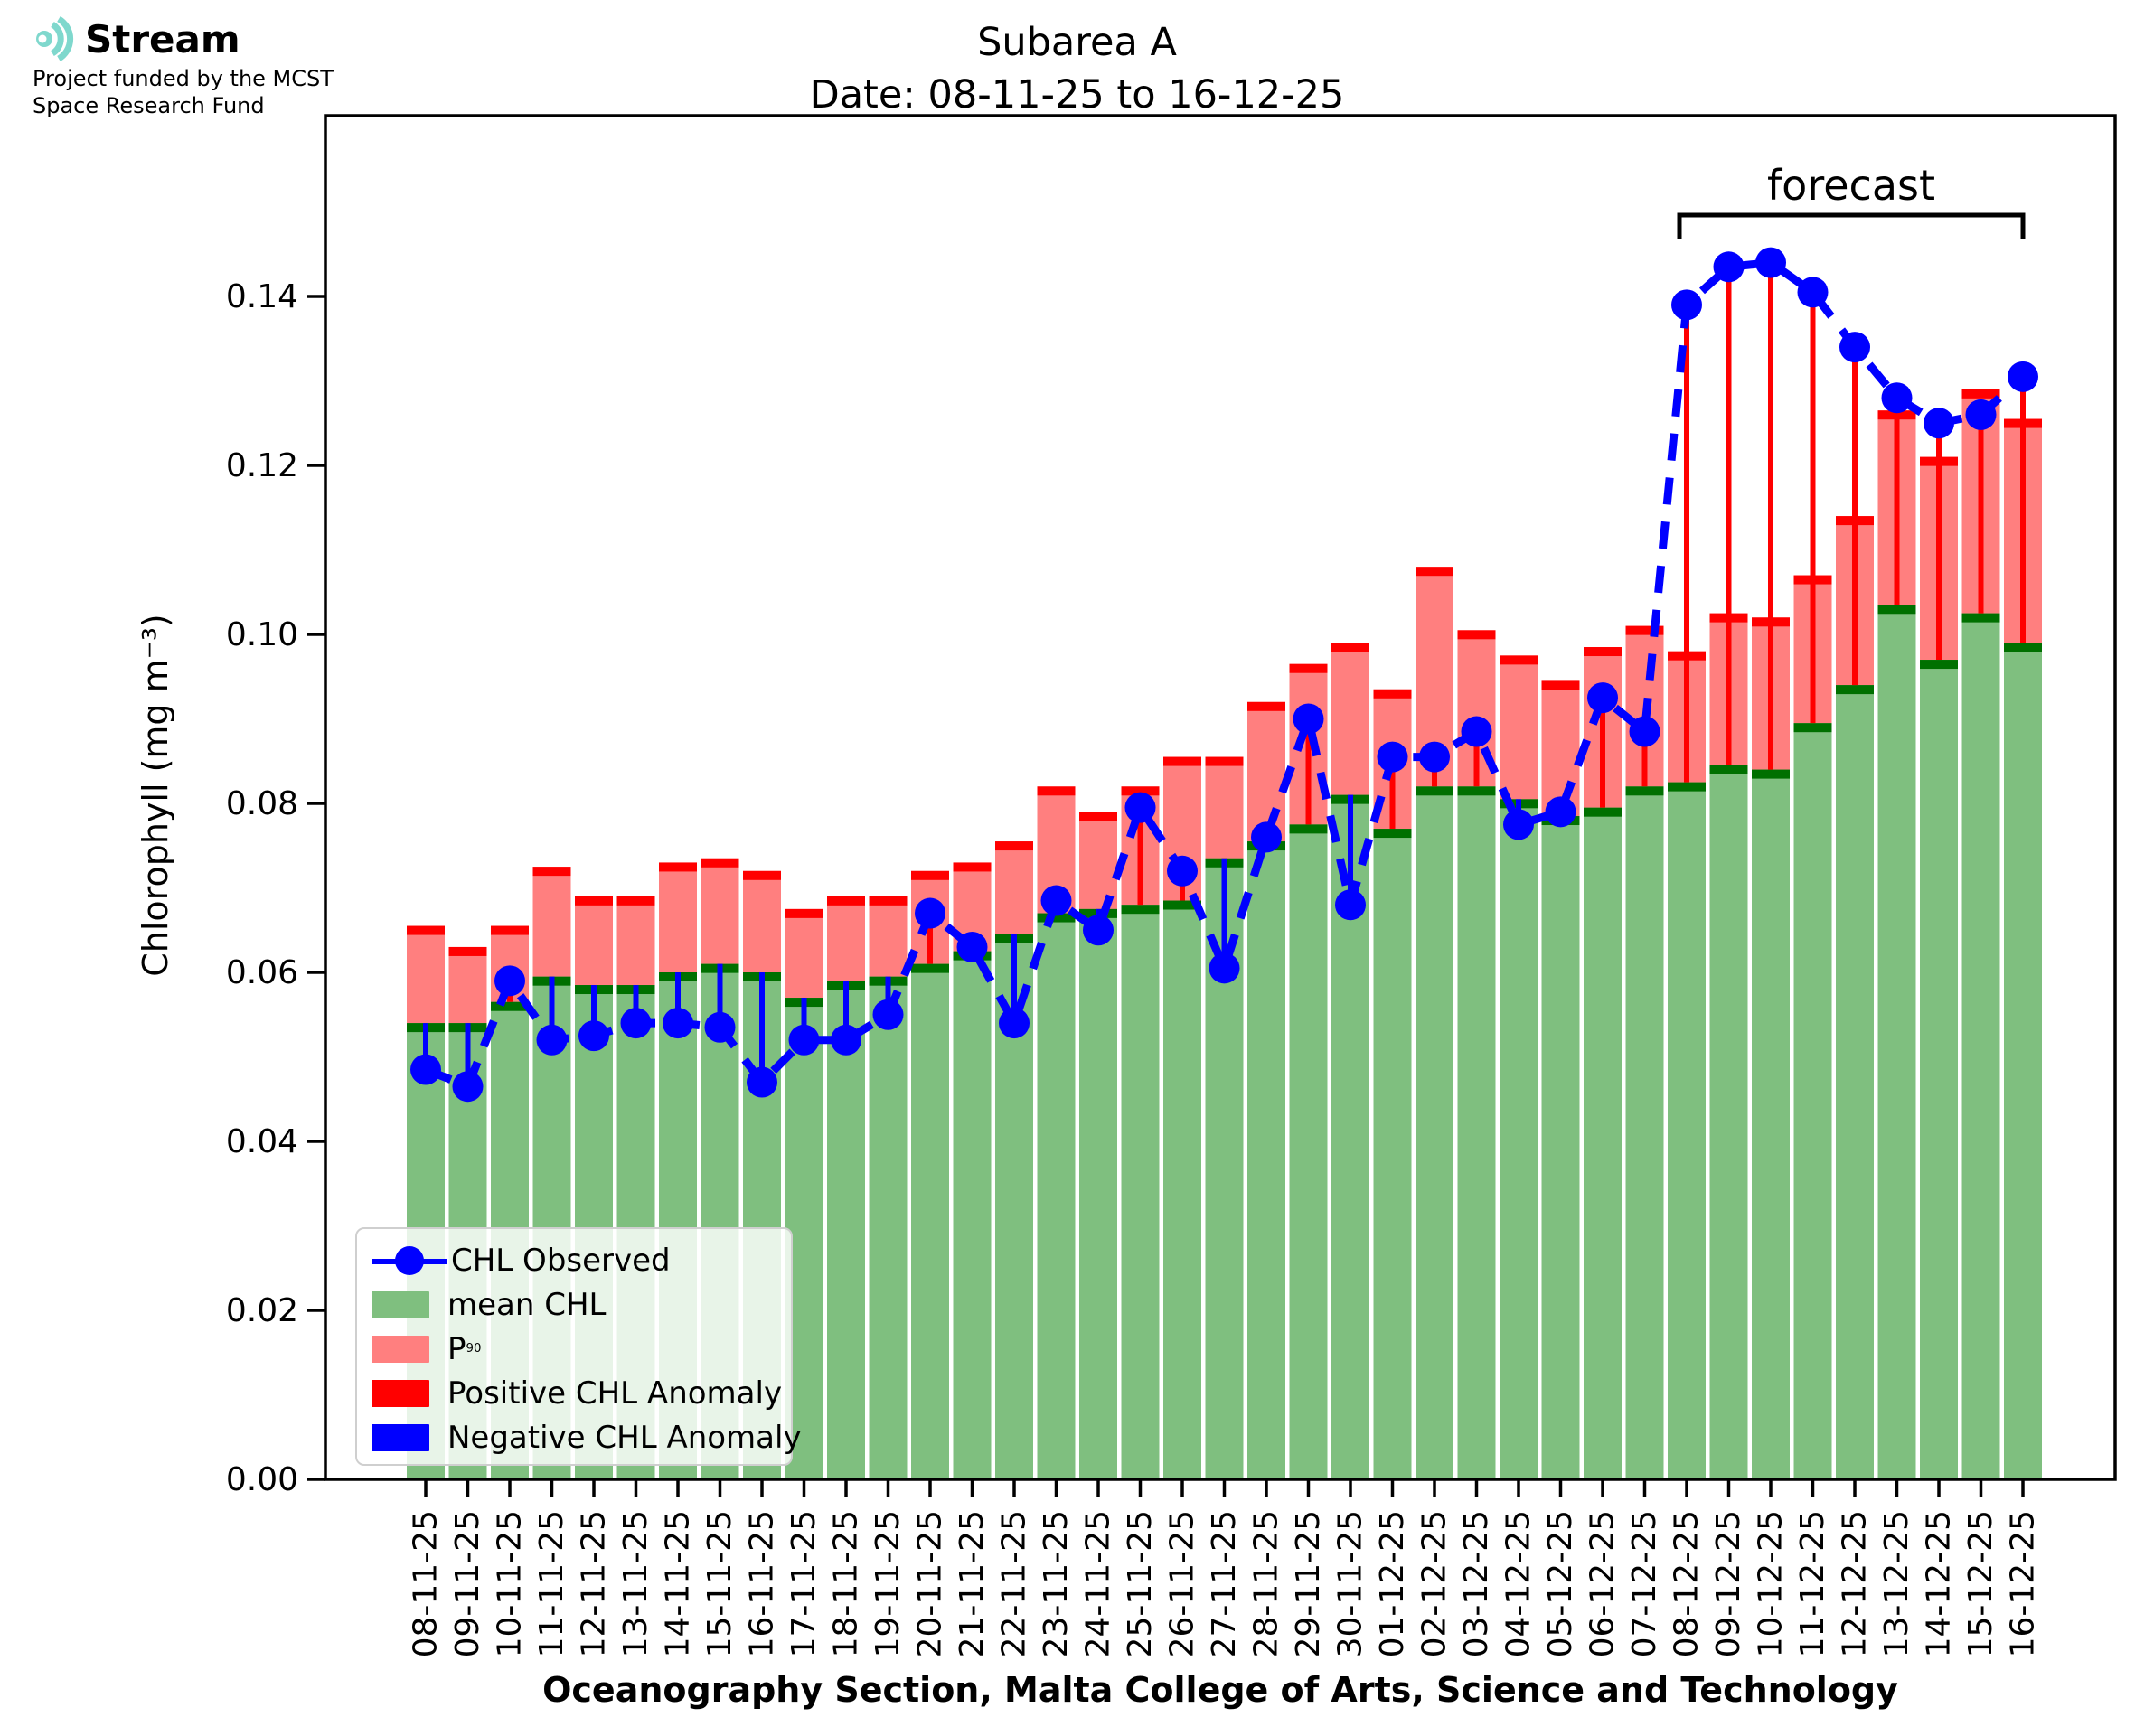 The height and width of the screenshot is (1736, 2154). What do you see at coordinates (1077, 94) in the screenshot?
I see `chart-title-line2: Date: 08-11-25 to 16-12-25` at bounding box center [1077, 94].